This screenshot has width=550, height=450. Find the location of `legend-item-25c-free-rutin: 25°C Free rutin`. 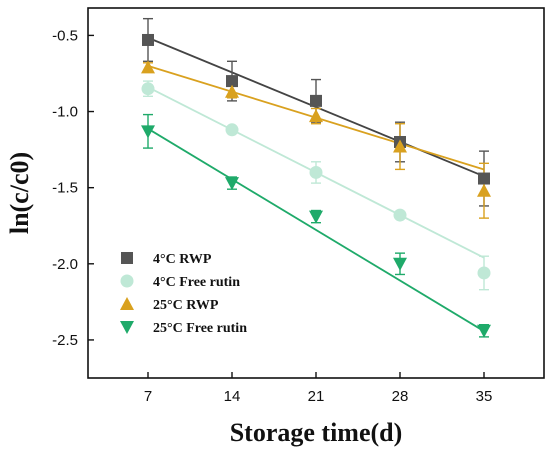

legend-item-25c-free-rutin: 25°C Free rutin is located at coordinates (183, 328).